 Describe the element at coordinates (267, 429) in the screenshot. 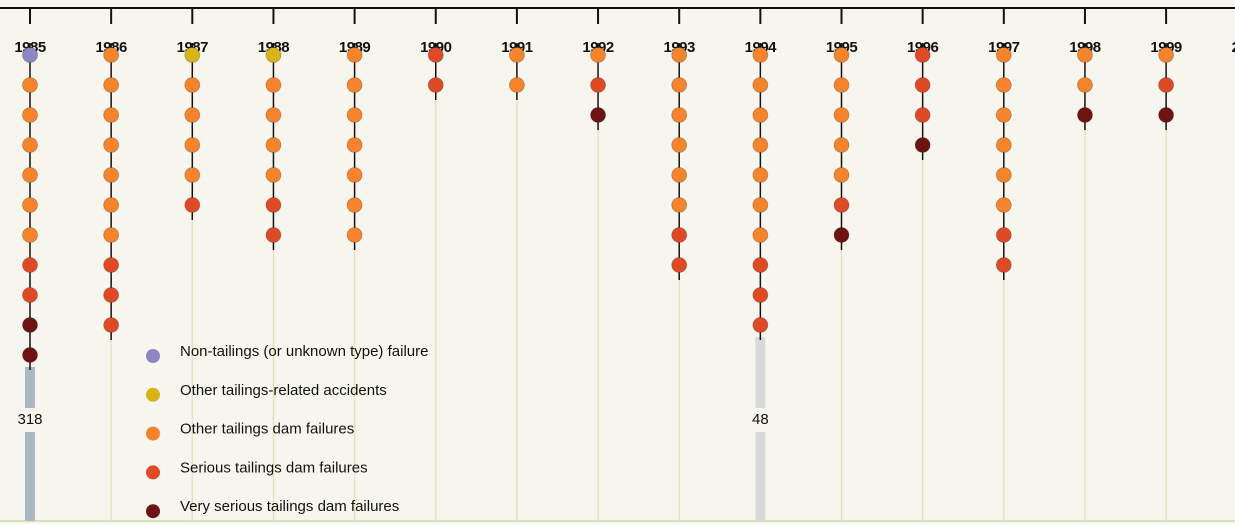

I see `legend-label: Other tailings dam failures` at that location.